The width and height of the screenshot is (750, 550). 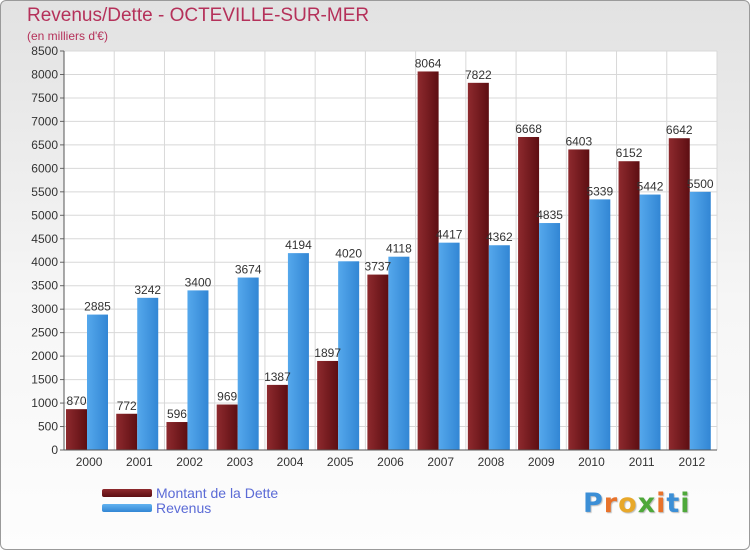 What do you see at coordinates (692, 462) in the screenshot?
I see `x-tick-label: 2012` at bounding box center [692, 462].